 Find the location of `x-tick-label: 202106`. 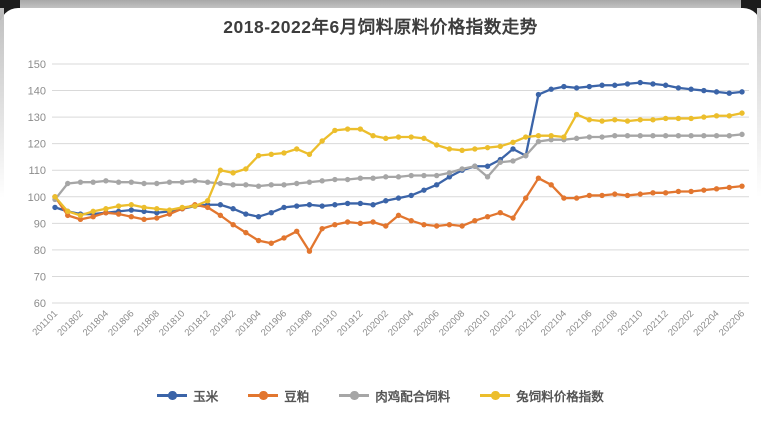

x-tick-label: 202106 is located at coordinates (579, 323).